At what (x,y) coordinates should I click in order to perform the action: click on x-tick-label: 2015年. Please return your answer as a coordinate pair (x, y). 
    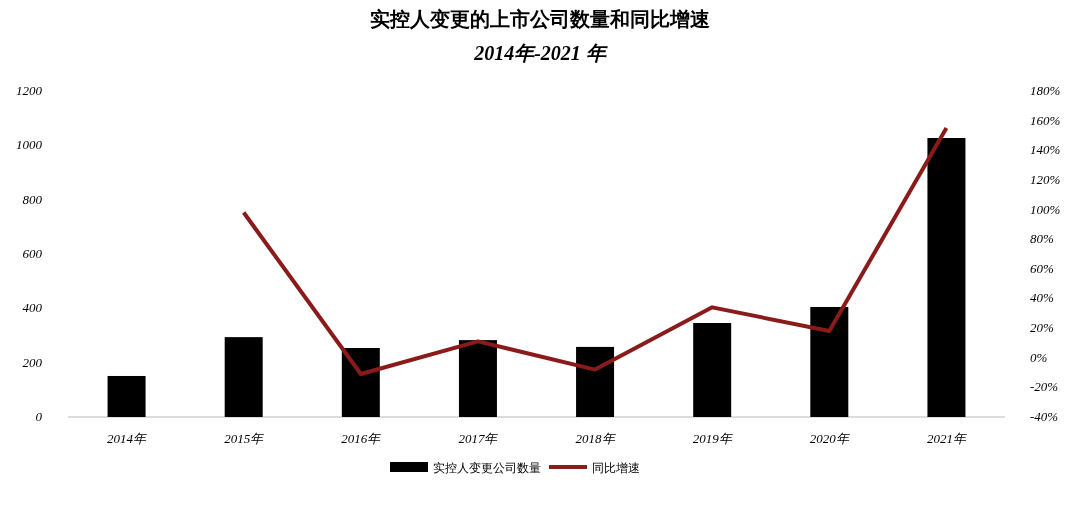
    Looking at the image, I should click on (244, 438).